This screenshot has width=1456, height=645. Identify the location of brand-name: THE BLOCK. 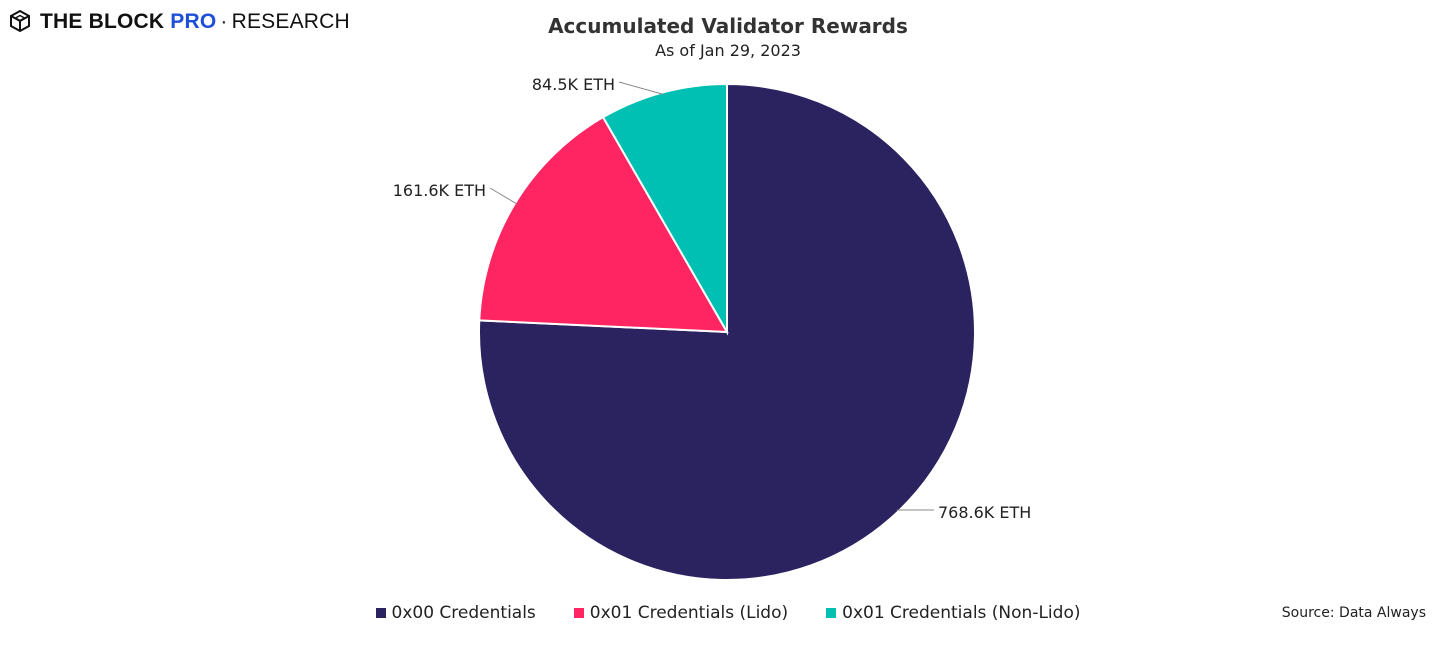
(102, 21).